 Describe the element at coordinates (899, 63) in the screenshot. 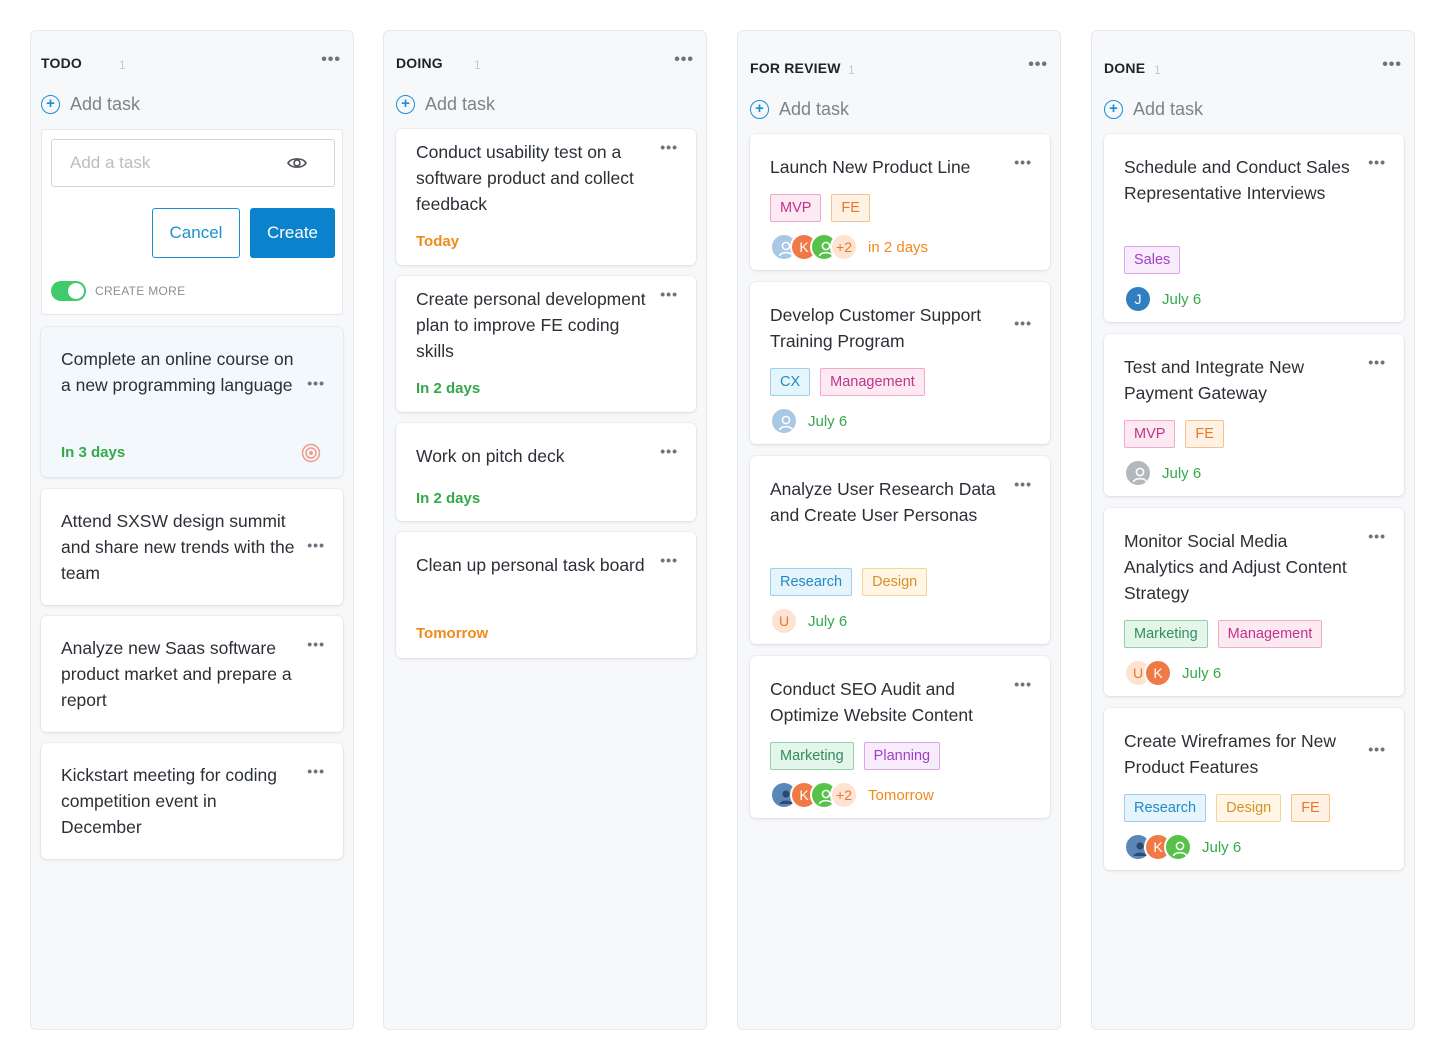

I see `column-header: FOR REVIEW 1 •••` at that location.